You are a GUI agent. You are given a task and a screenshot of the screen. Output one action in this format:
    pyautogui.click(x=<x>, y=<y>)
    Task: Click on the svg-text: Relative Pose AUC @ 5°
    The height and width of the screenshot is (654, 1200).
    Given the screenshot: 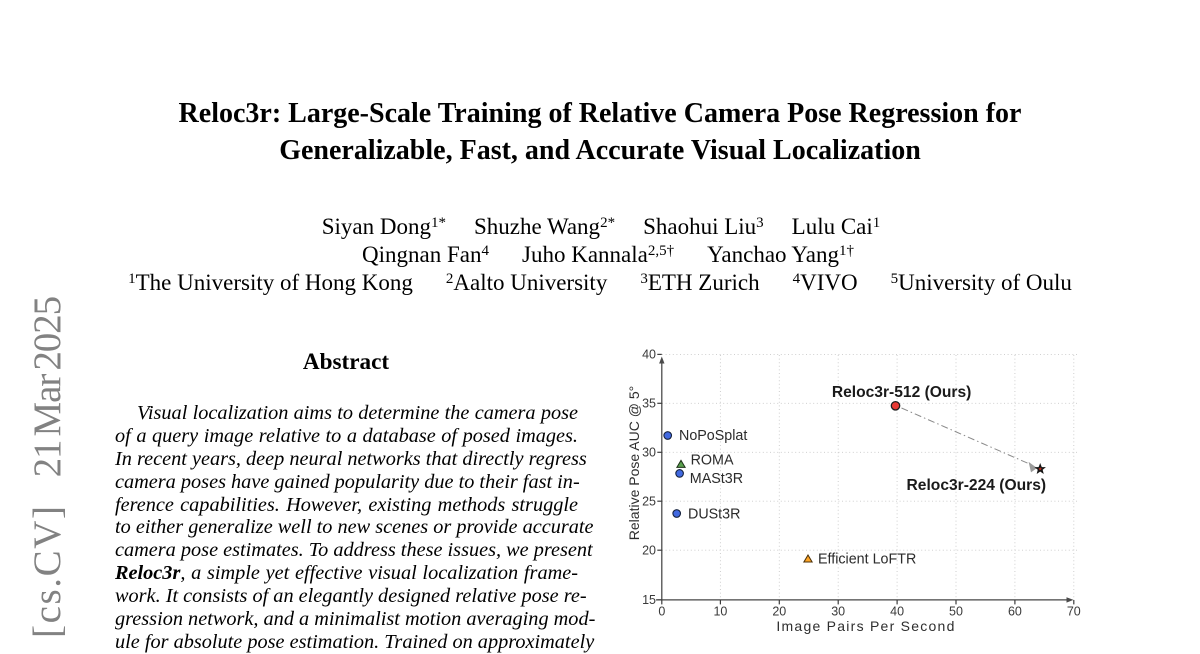 What is the action you would take?
    pyautogui.click(x=634, y=463)
    